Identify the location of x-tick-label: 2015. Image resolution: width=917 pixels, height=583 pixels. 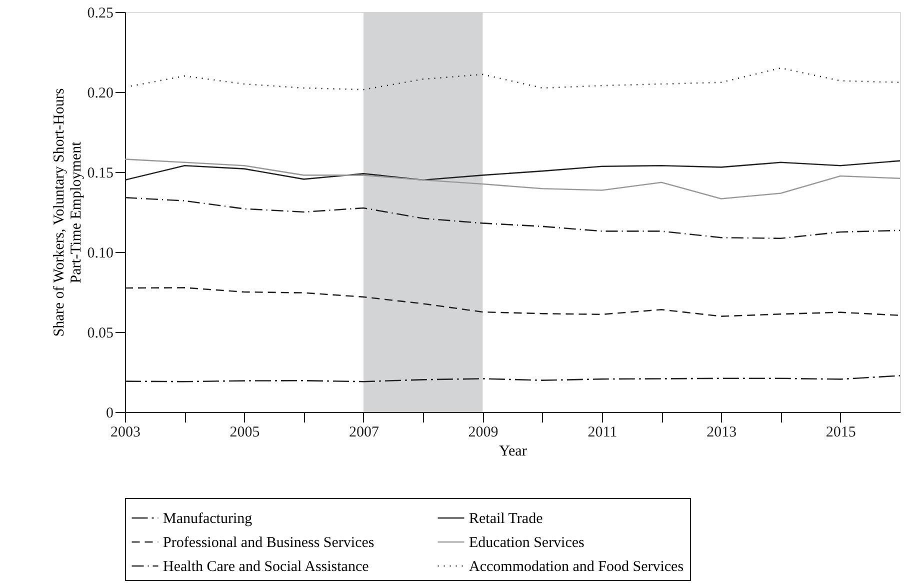
(841, 432).